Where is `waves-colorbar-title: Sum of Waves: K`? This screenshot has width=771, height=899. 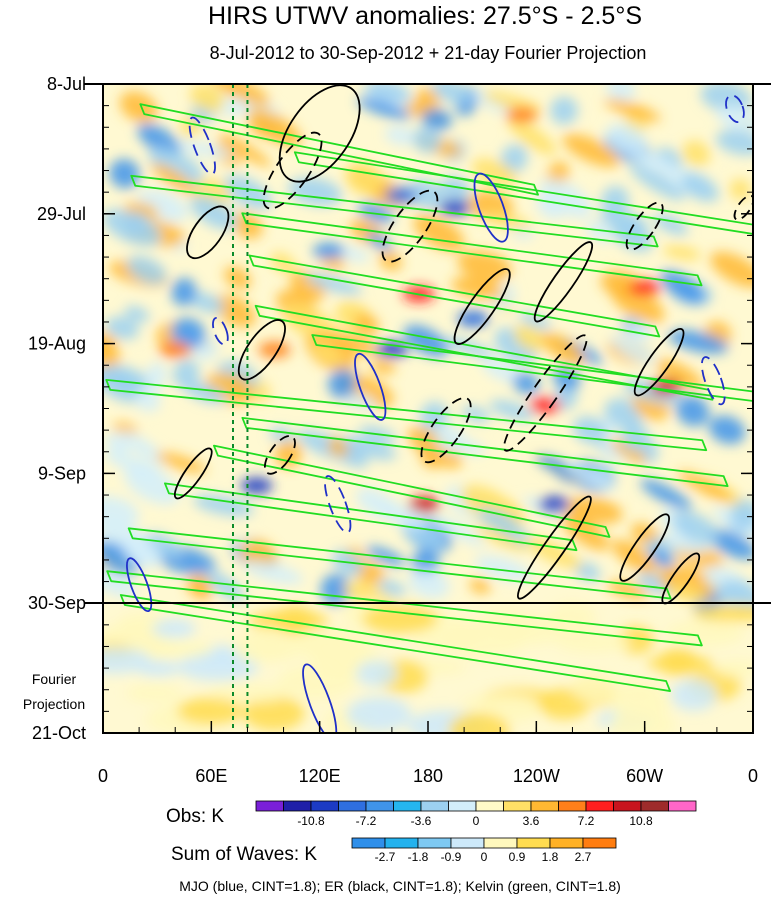 waves-colorbar-title: Sum of Waves: K is located at coordinates (244, 854).